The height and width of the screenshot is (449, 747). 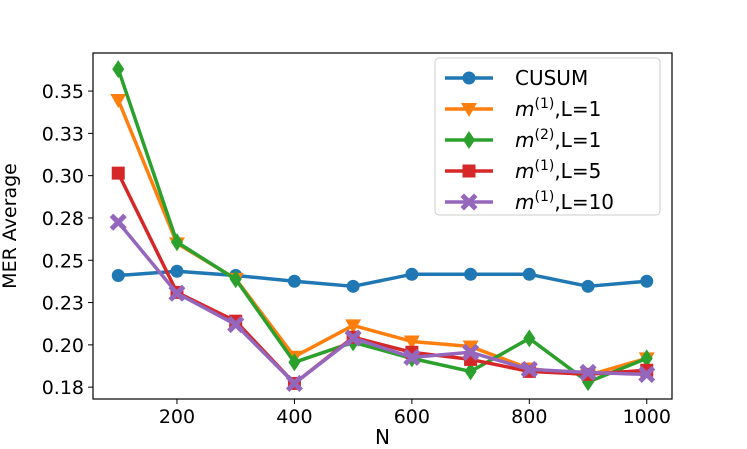 What do you see at coordinates (177, 417) in the screenshot?
I see `x-tick-label: 200` at bounding box center [177, 417].